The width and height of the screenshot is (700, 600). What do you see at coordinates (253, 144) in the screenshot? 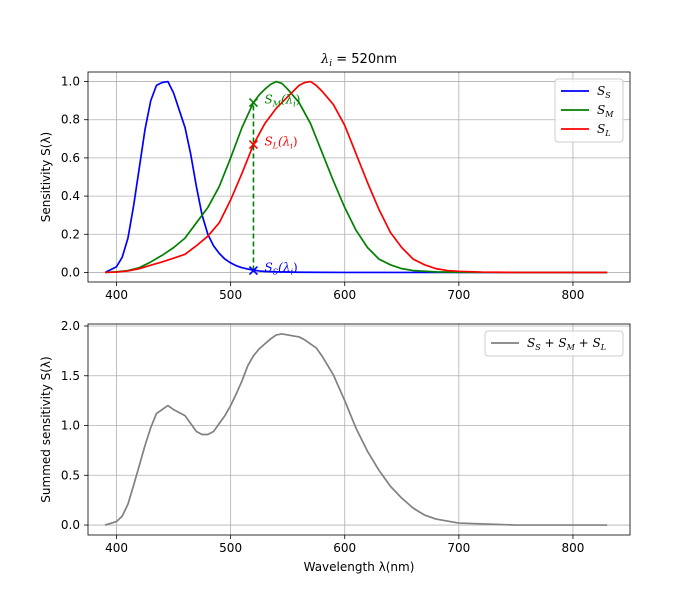
I see `top-marker-s-l-i-` at bounding box center [253, 144].